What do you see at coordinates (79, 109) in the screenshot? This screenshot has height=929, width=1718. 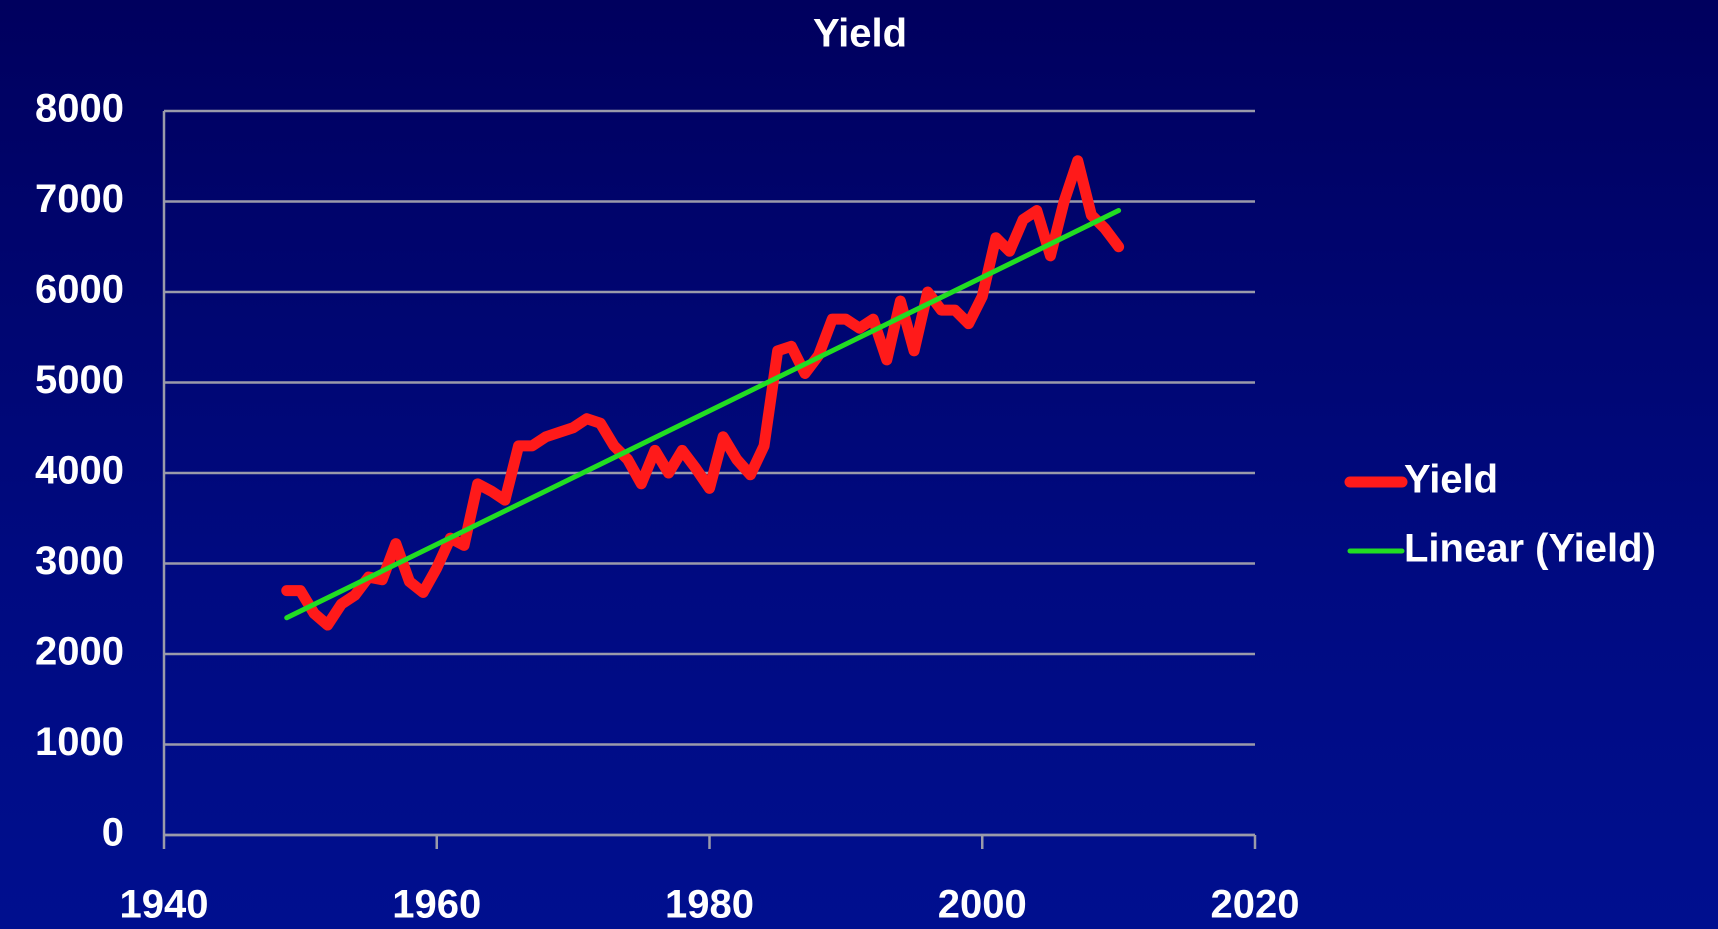 I see `y-tick-label: 8000` at bounding box center [79, 109].